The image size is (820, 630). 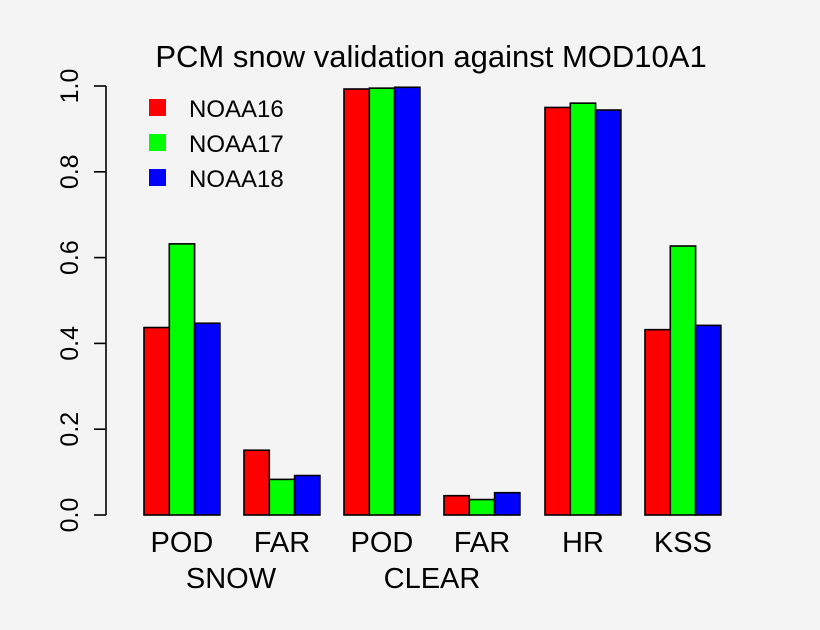 What do you see at coordinates (70, 343) in the screenshot?
I see `y-tick-label-2: 0.4` at bounding box center [70, 343].